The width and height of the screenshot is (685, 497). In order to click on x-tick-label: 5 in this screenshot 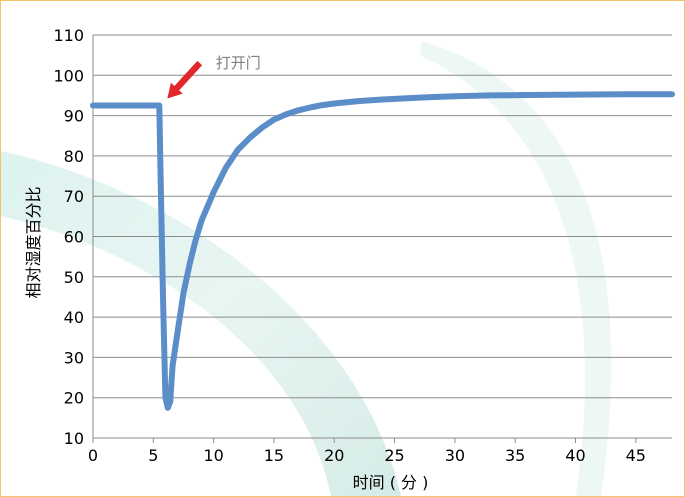, I will do `click(153, 455)`.